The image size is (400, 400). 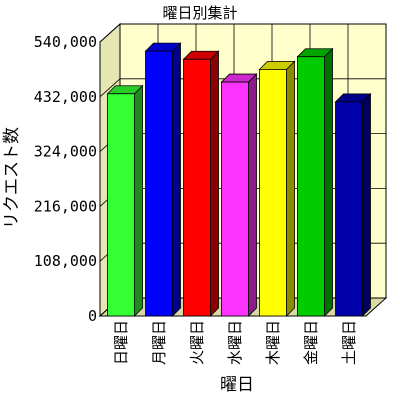 What do you see at coordinates (237, 385) in the screenshot?
I see `x-axis-label: 曜日` at bounding box center [237, 385].